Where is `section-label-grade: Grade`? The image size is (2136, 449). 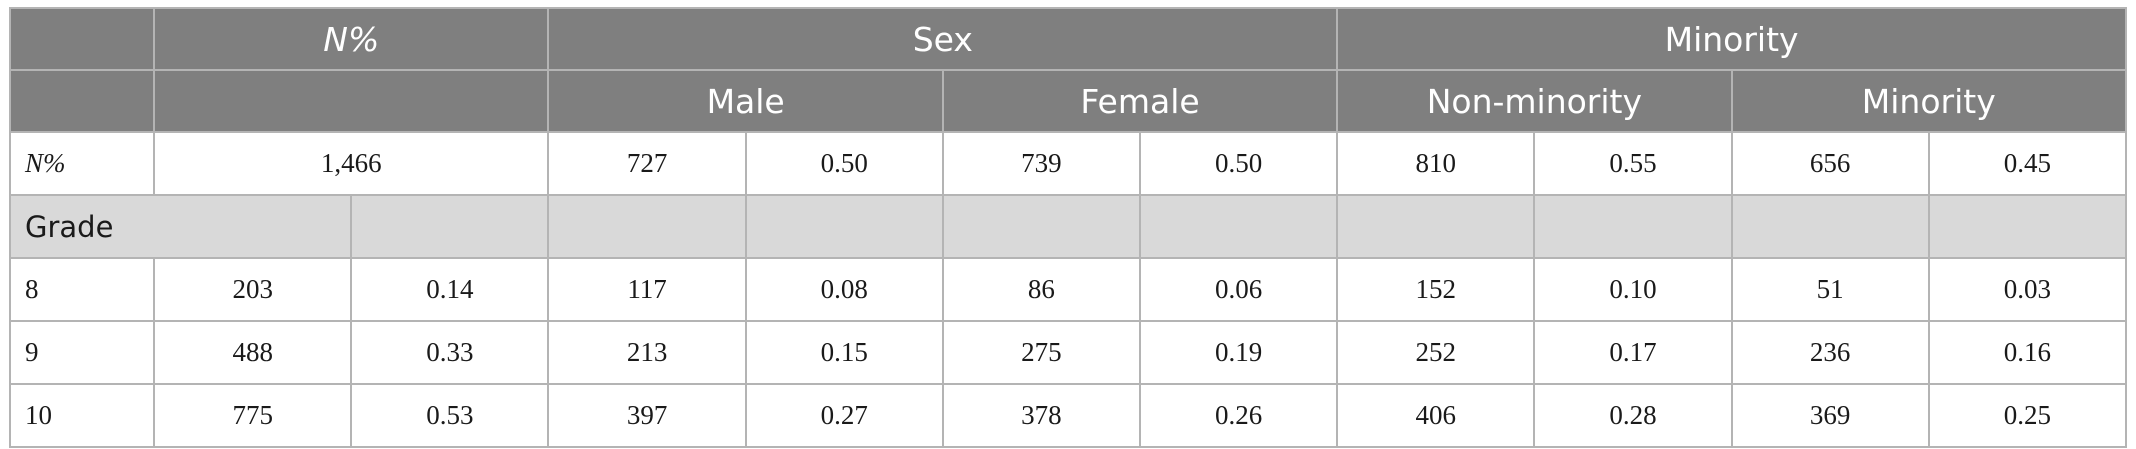 section-label-grade: Grade is located at coordinates (180, 226).